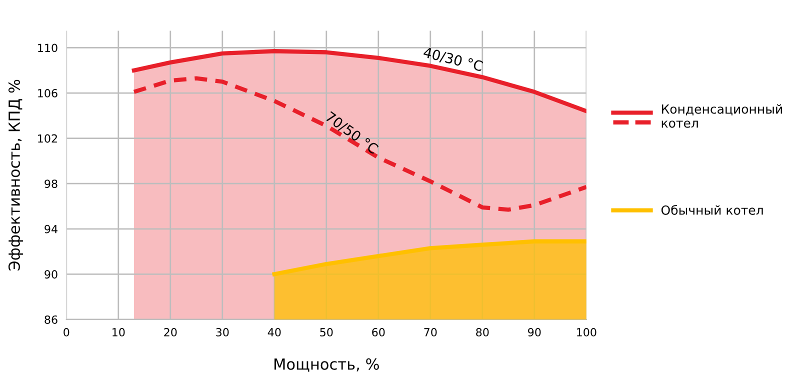 The height and width of the screenshot is (375, 800). I want to click on x-tick-label: 60, so click(378, 332).